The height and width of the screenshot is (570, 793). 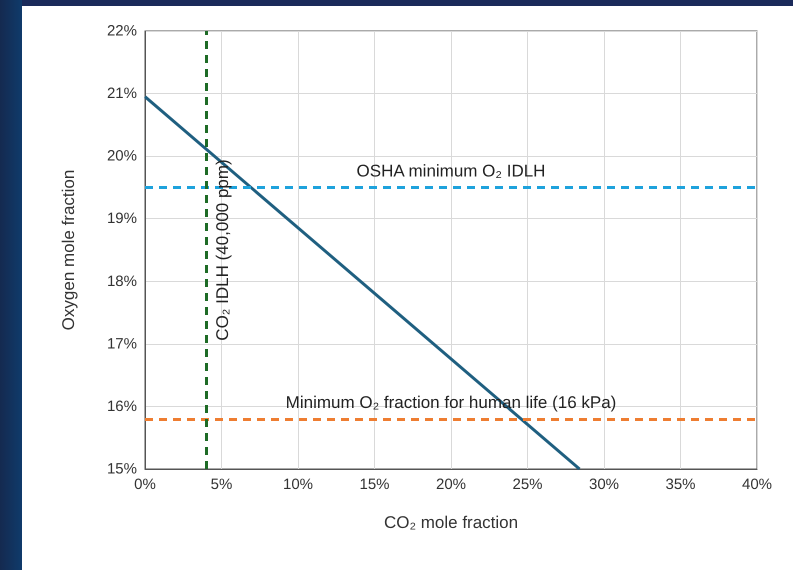 What do you see at coordinates (451, 522) in the screenshot?
I see `x-axis-title: CO₂ mole fraction` at bounding box center [451, 522].